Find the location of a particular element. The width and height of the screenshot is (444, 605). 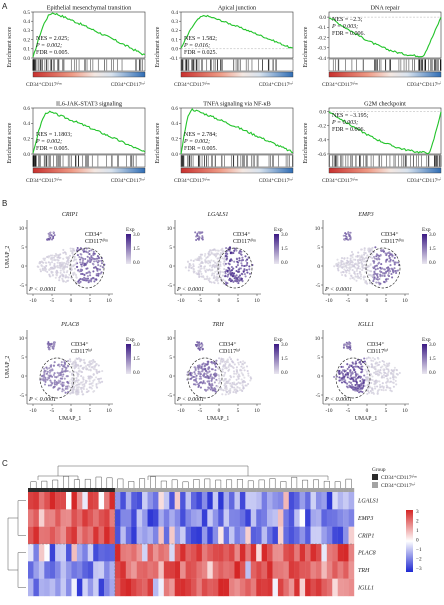

group-legend-label: CD34⁺CD117ᵈⁱᵐ is located at coordinates (399, 477).